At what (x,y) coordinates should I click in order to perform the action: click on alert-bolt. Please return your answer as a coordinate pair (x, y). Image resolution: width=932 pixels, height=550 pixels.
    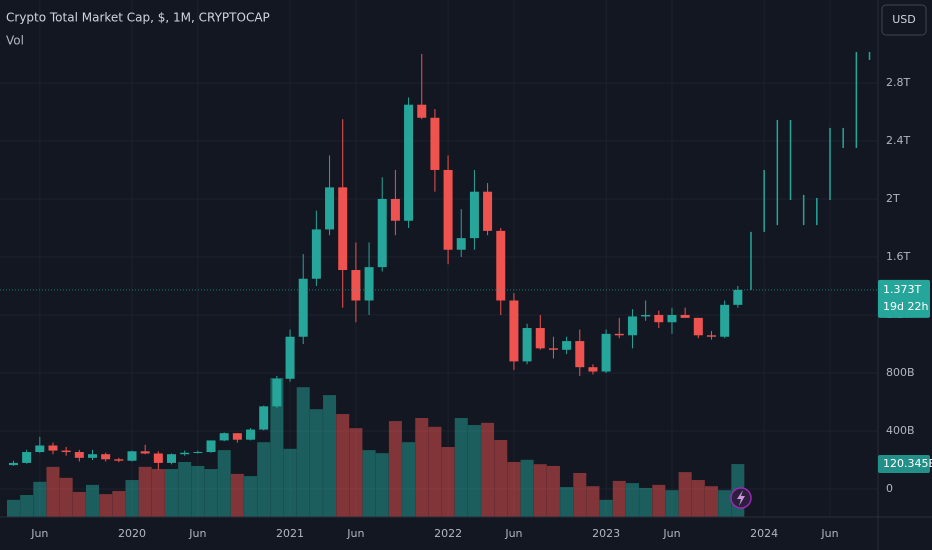
    Looking at the image, I should click on (741, 498).